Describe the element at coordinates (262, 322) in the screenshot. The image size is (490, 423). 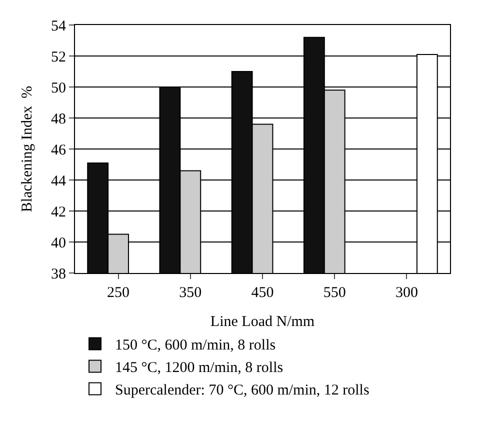
I see `x-axis-title: Line Load N/mm` at that location.